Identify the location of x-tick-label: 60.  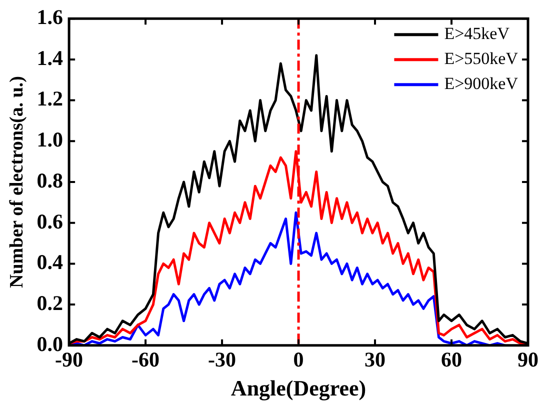
(451, 359).